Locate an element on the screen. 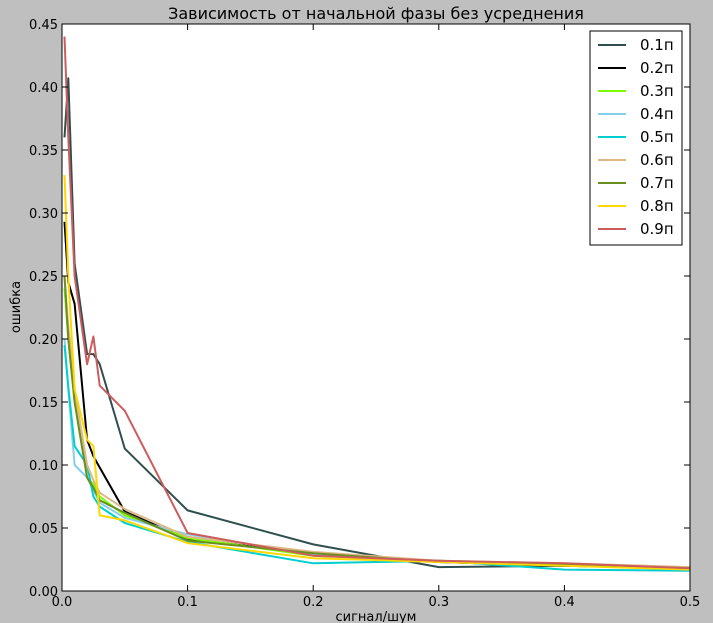 The width and height of the screenshot is (713, 623). legend-label: 0.2п is located at coordinates (657, 68).